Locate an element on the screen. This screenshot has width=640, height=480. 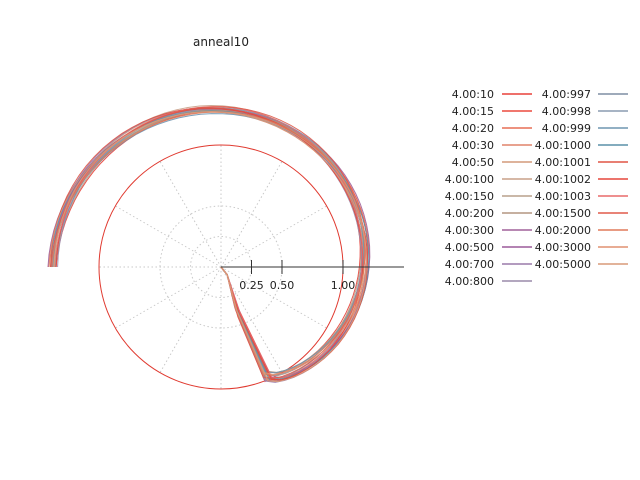
legend-label: 4.00:1001 is located at coordinates (563, 162).